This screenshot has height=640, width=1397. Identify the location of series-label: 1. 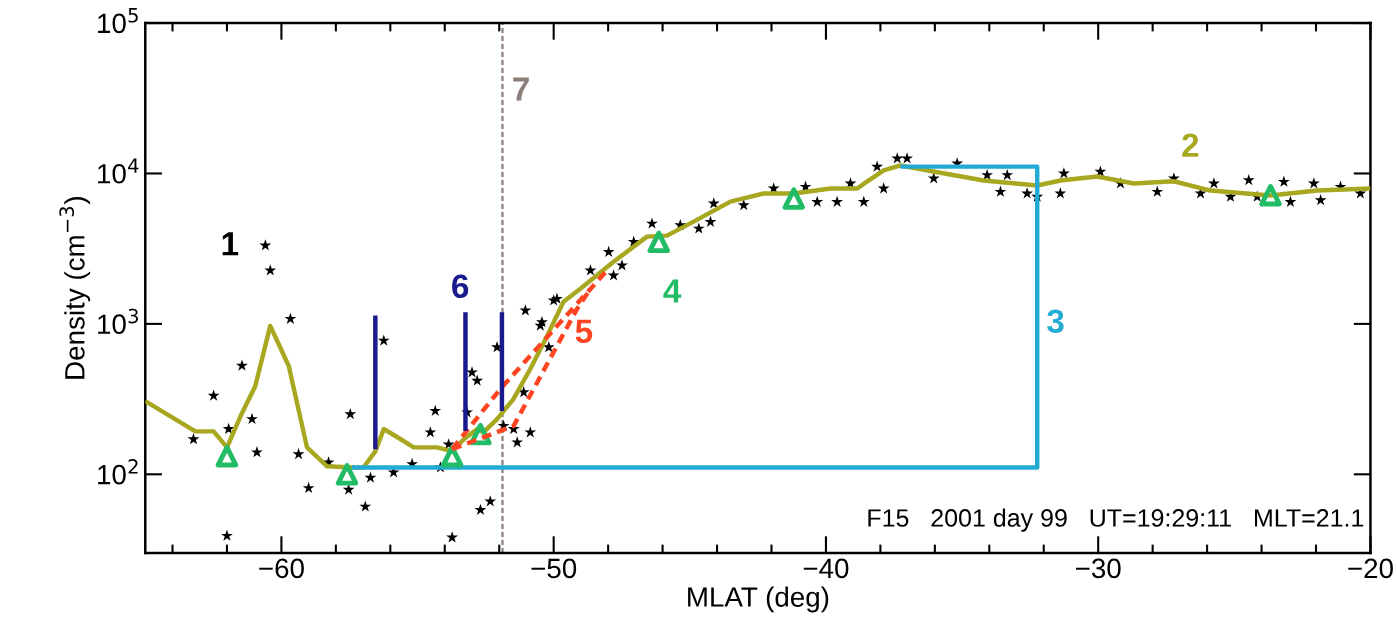
(230, 244).